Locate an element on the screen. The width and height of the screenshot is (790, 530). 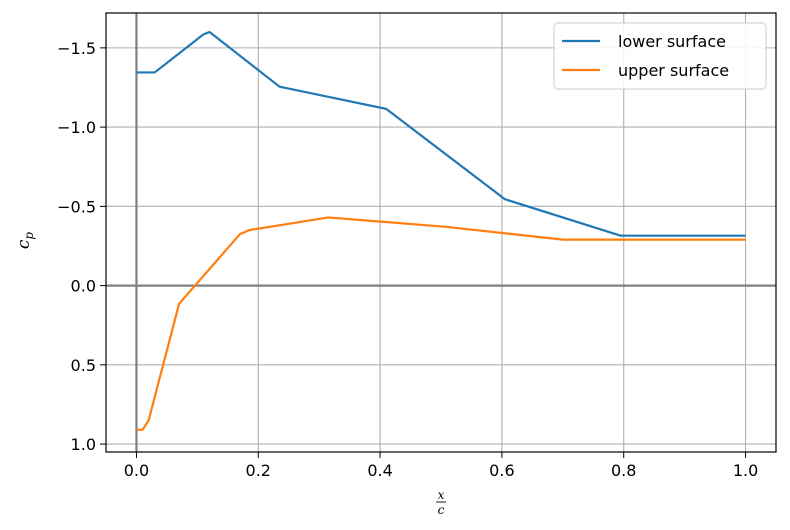
y-tick-label: 0.0 is located at coordinates (83, 286).